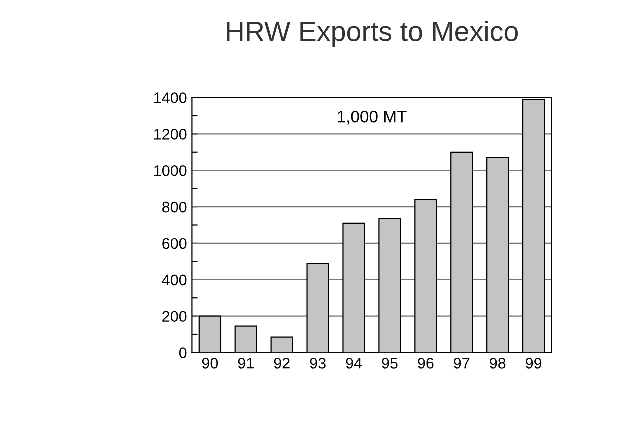 The image size is (620, 425). I want to click on x-tick-label: 93, so click(318, 363).